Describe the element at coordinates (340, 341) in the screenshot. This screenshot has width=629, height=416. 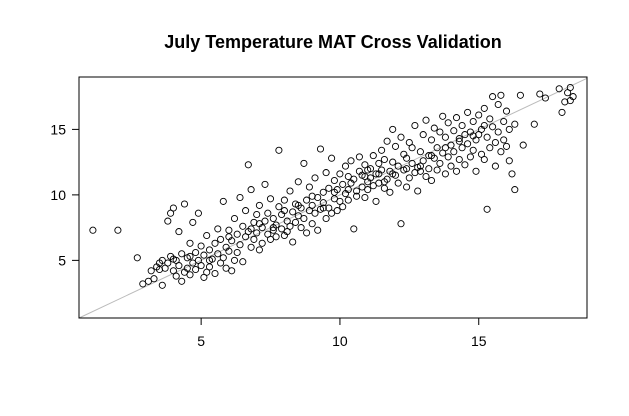
I see `x-tick-label: 10` at that location.